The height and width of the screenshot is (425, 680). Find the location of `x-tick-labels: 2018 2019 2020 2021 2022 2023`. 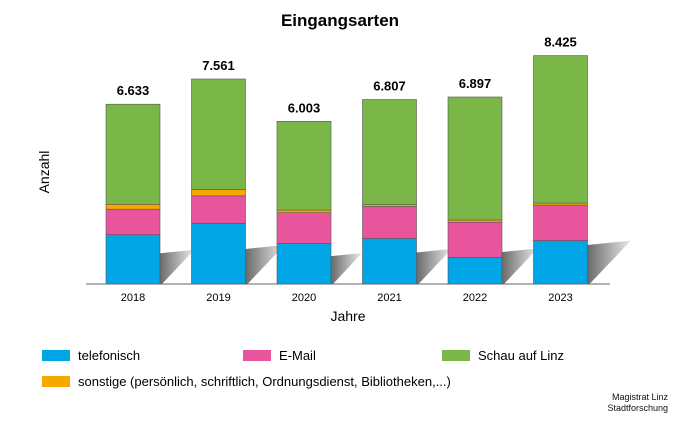

x-tick-labels: 2018 2019 2020 2021 2022 2023 is located at coordinates (347, 298).